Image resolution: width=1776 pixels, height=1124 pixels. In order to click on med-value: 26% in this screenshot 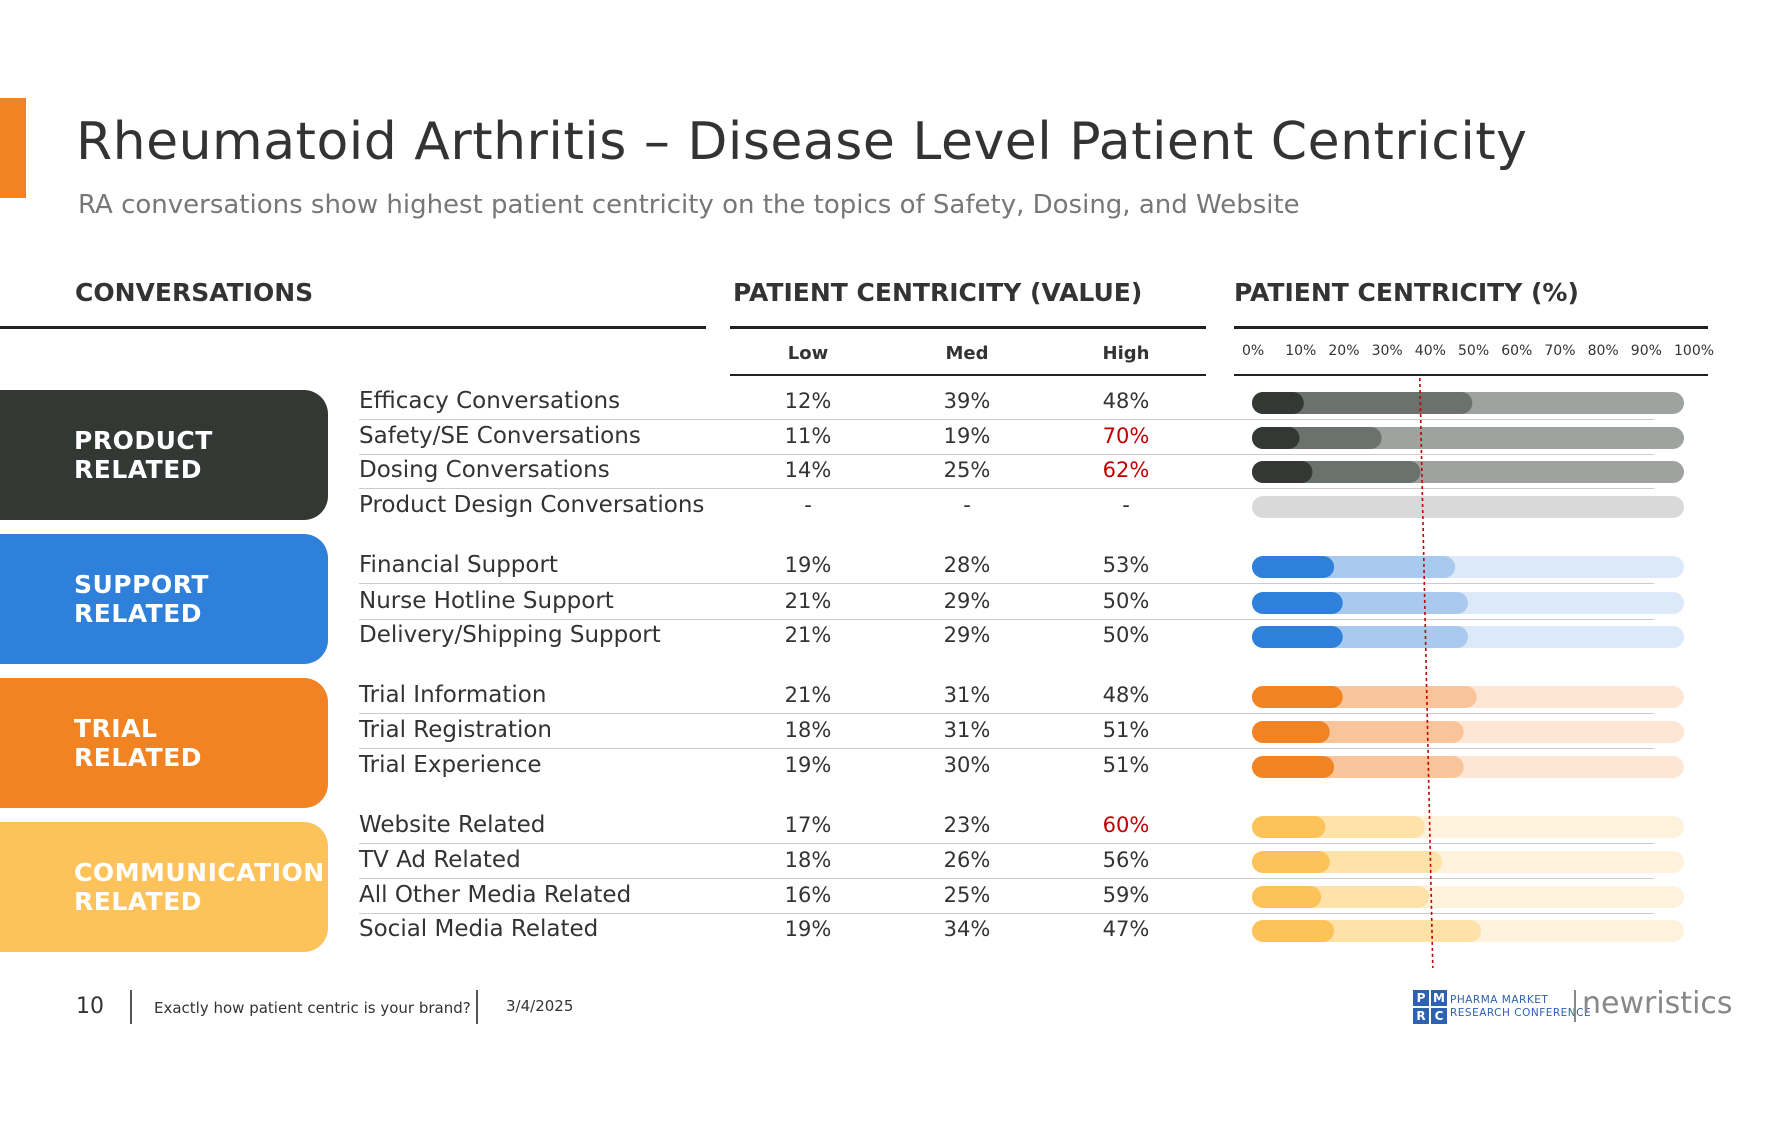, I will do `click(967, 860)`.